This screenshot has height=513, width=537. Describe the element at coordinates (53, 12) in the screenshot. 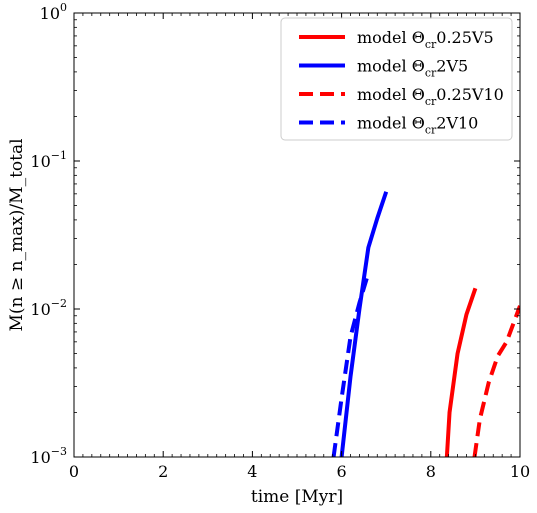

I see `y-tick-label: 10⁰` at that location.